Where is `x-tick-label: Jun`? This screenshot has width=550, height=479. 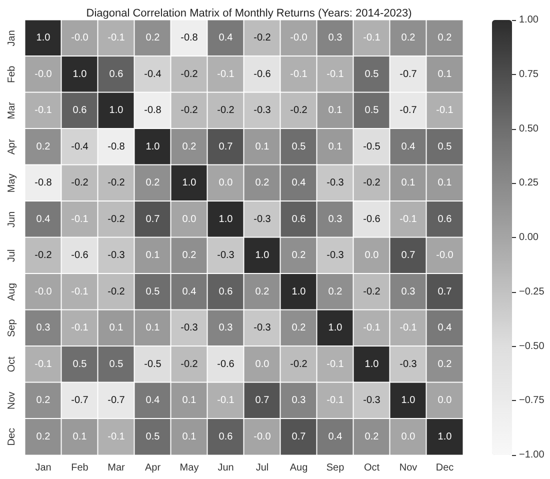
x-tick-label: Jun is located at coordinates (226, 468).